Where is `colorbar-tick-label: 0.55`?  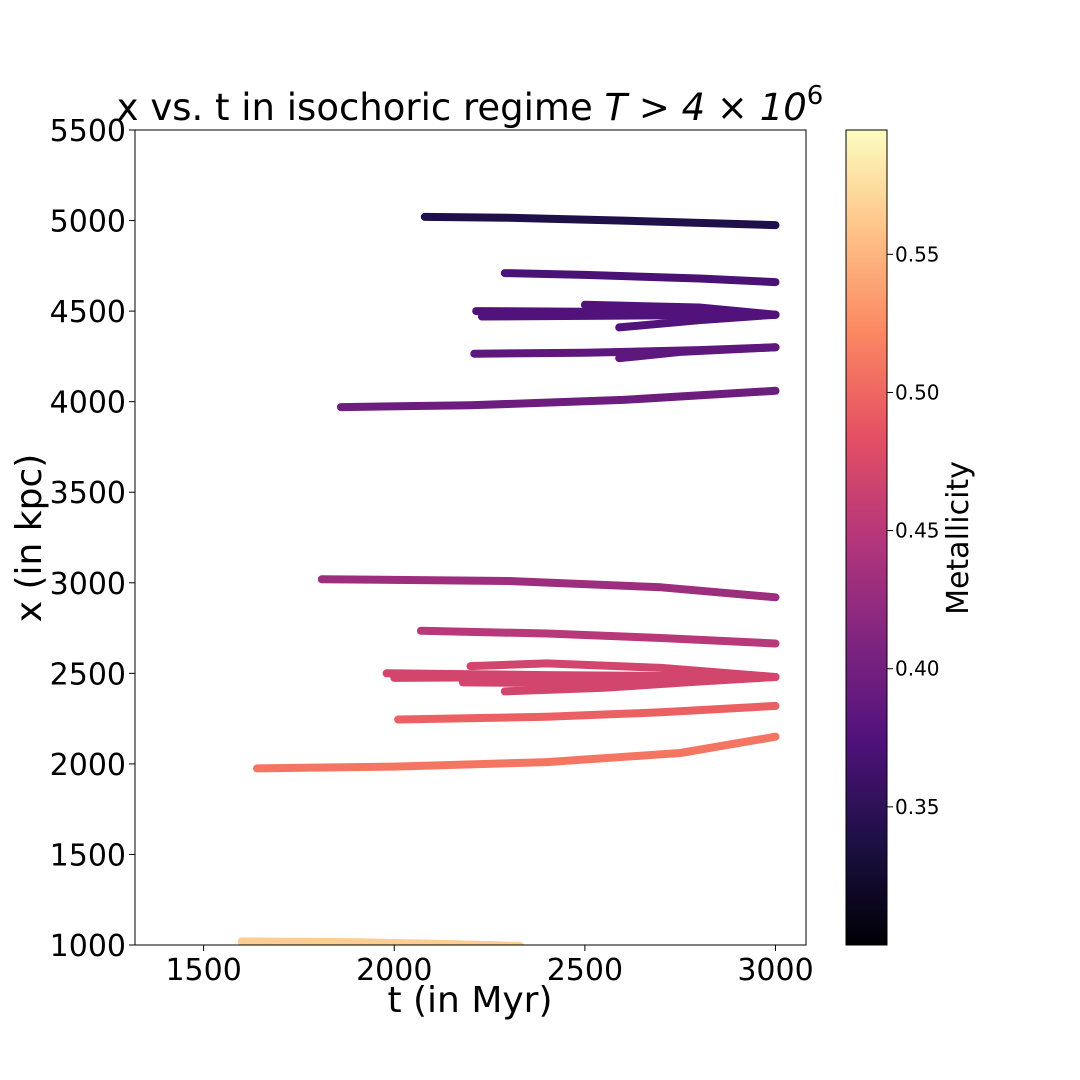 colorbar-tick-label: 0.55 is located at coordinates (917, 254).